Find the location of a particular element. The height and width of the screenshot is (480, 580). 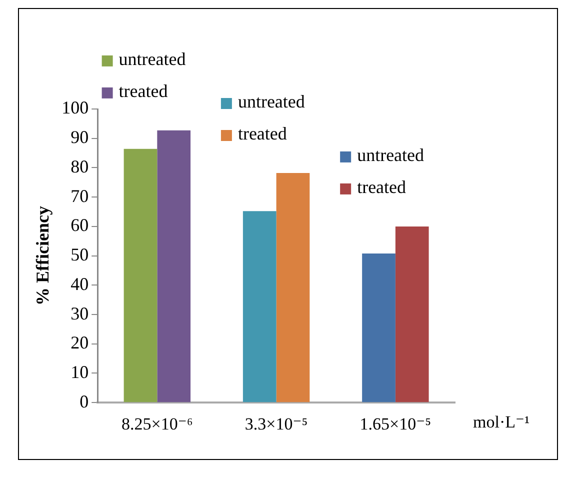

y-tick-label: 10 is located at coordinates (79, 372).